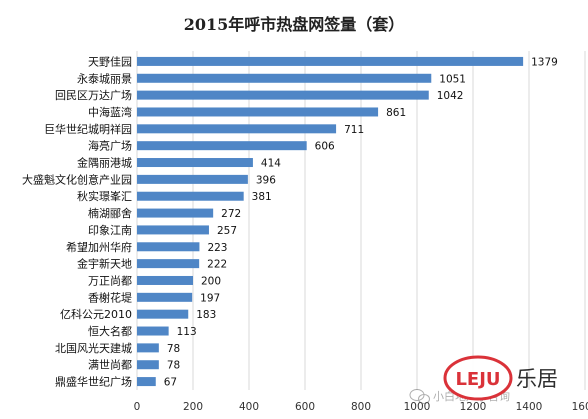 Image resolution: width=588 pixels, height=419 pixels. What do you see at coordinates (206, 315) in the screenshot?
I see `value-label: 183` at bounding box center [206, 315].